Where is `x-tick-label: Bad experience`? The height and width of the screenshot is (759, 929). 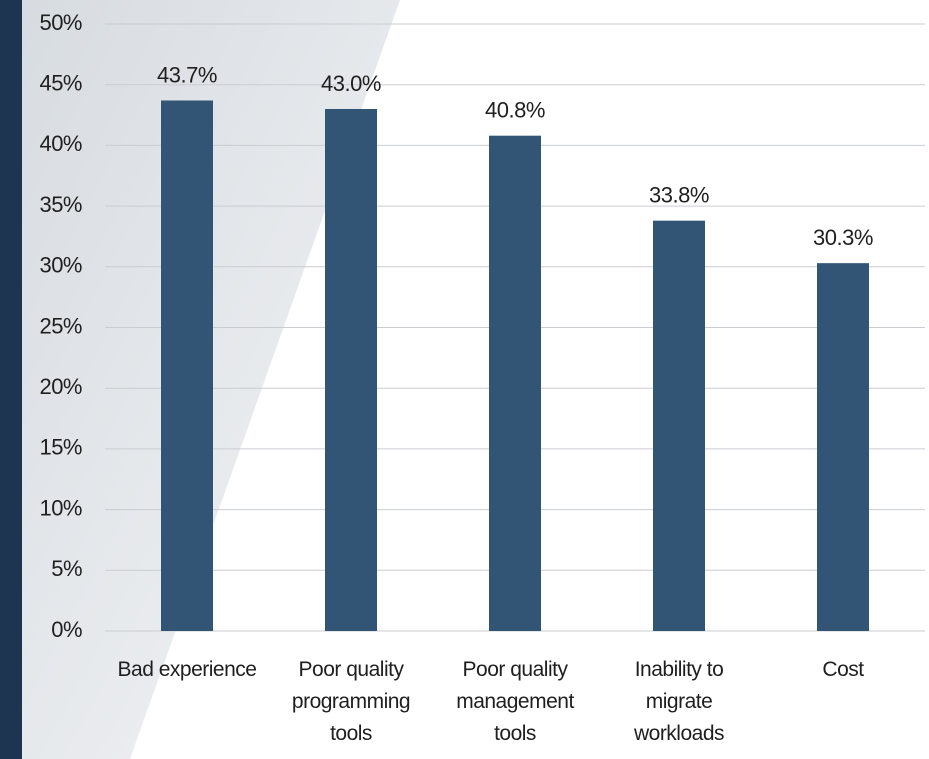 x-tick-label: Bad experience is located at coordinates (187, 669).